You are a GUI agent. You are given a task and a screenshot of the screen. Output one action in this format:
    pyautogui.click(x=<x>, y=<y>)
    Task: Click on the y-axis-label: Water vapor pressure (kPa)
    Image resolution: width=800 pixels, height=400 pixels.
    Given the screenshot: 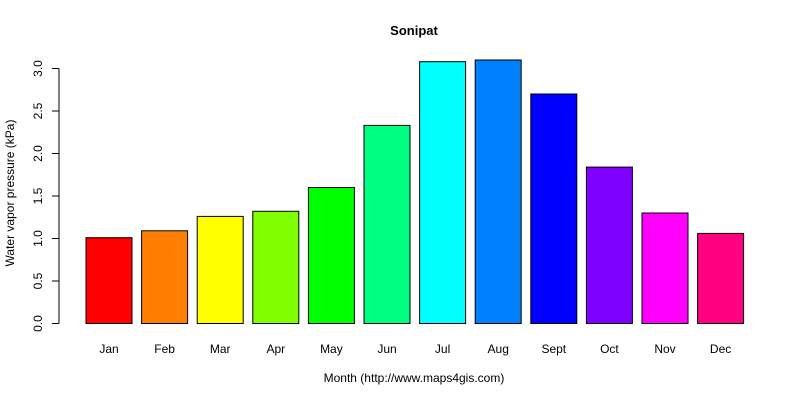 What is the action you would take?
    pyautogui.click(x=10, y=193)
    